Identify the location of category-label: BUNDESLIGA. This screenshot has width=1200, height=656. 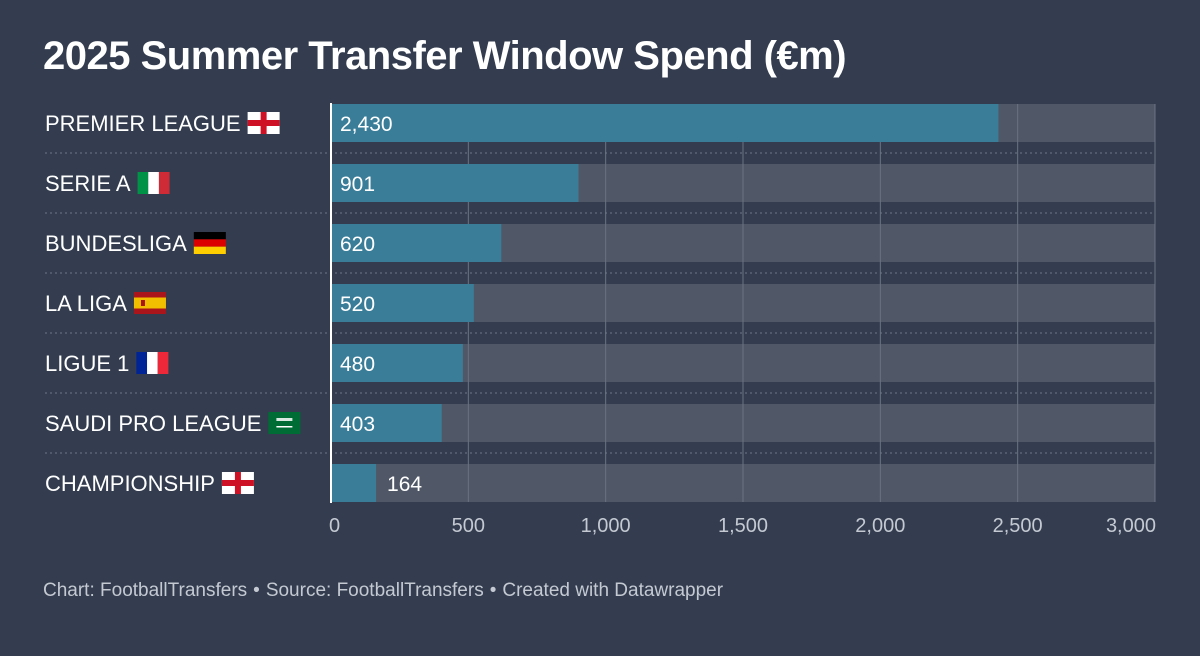
(116, 243).